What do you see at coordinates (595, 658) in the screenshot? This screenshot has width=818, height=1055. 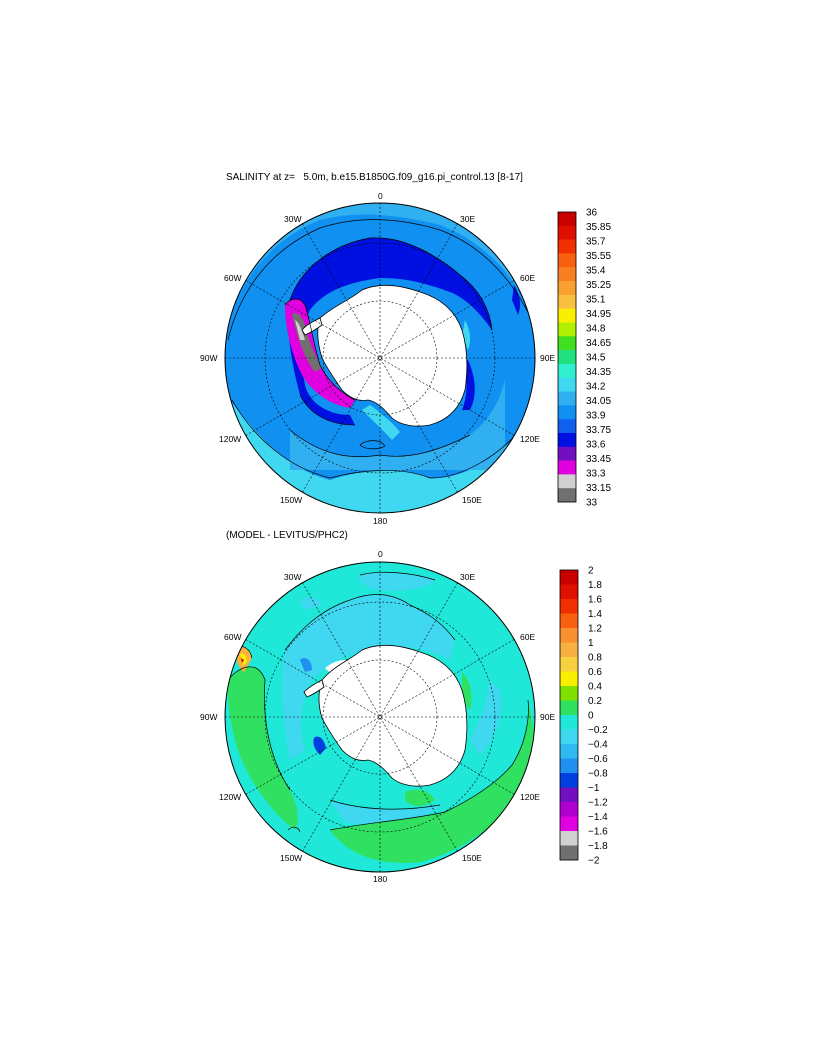 I see `colorbar-label: 0.8` at bounding box center [595, 658].